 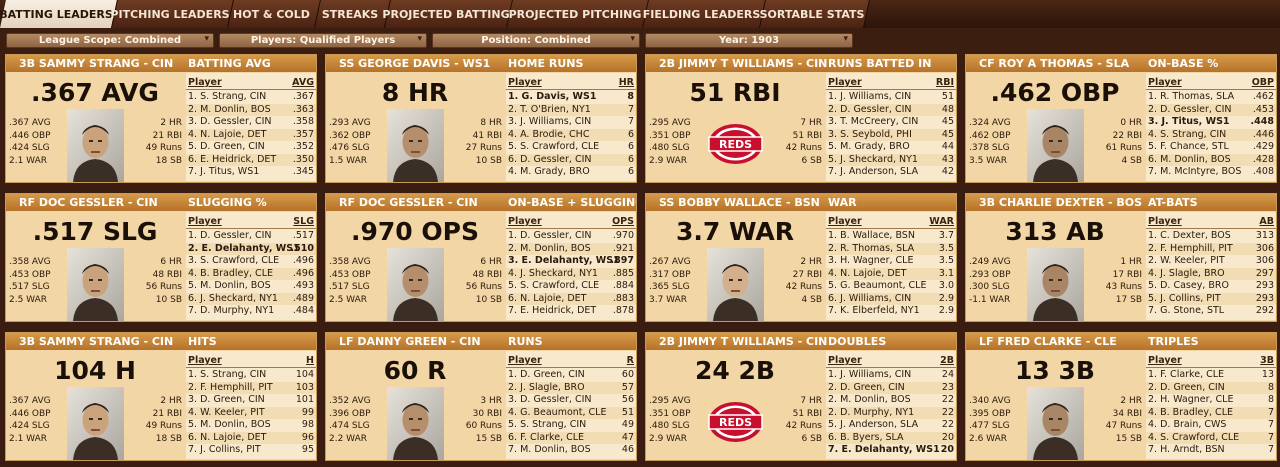 What do you see at coordinates (891, 147) in the screenshot?
I see `leaderboard-row: 5. M. Grady, BRO 44` at bounding box center [891, 147].